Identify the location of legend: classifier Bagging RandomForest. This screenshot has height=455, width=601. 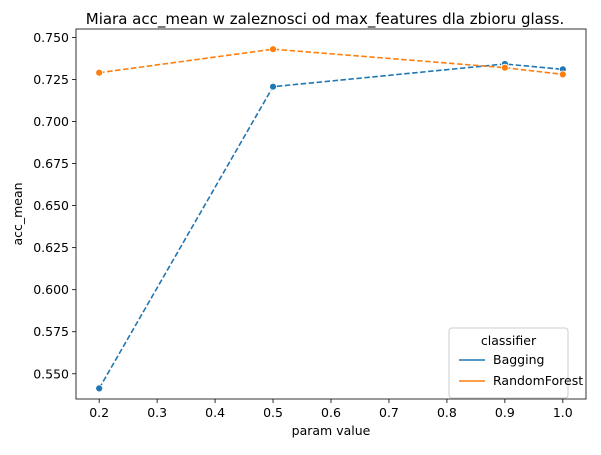
(515, 363).